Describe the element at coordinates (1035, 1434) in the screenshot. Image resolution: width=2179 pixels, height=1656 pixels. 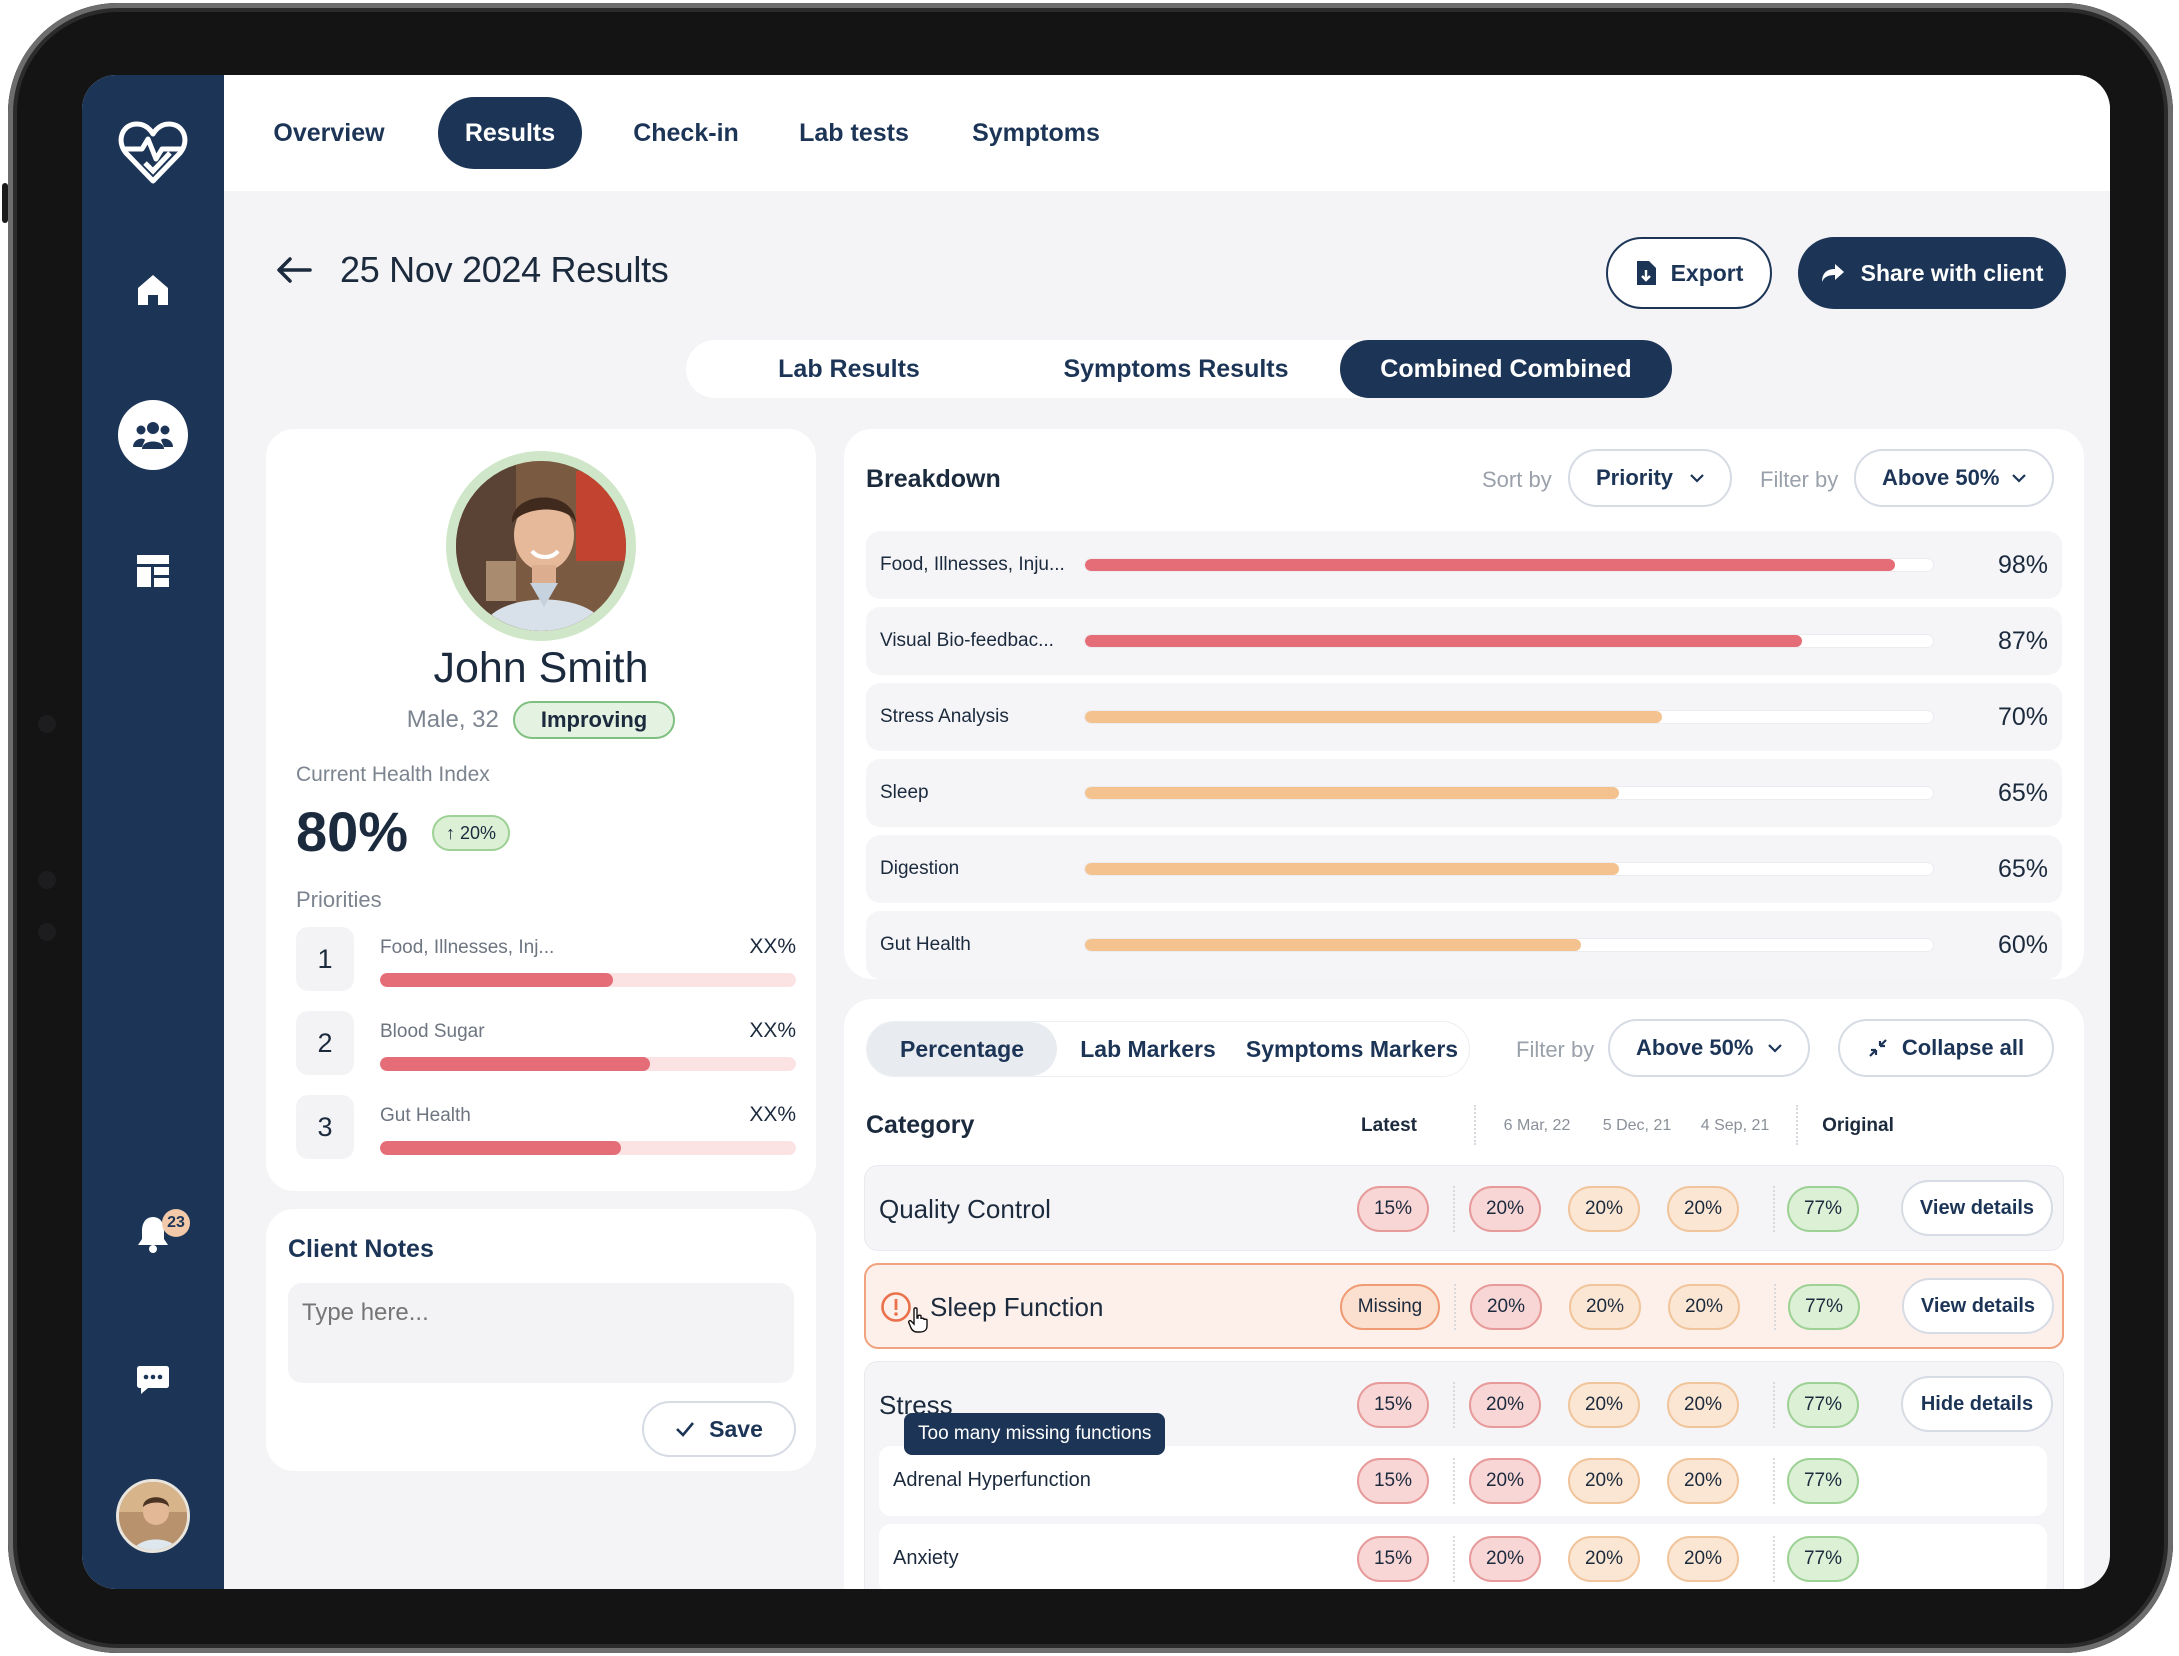
I see `missing-functions-tooltip: Too many missing functions` at that location.